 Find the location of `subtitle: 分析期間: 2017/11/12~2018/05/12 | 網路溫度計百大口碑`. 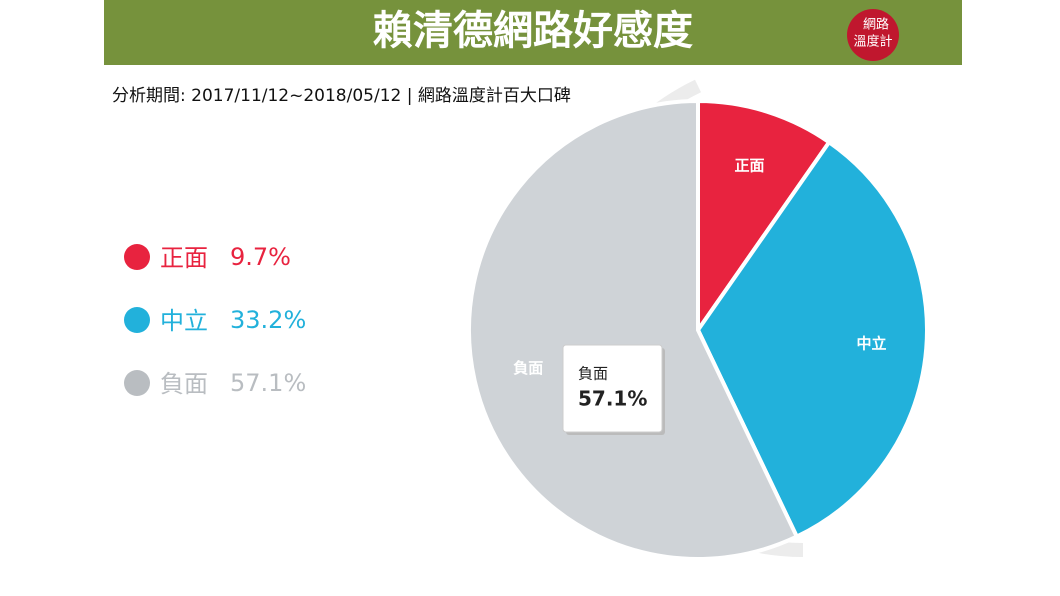

subtitle: 分析期間: 2017/11/12~2018/05/12 | 網路溫度計百大口碑 is located at coordinates (341, 96).